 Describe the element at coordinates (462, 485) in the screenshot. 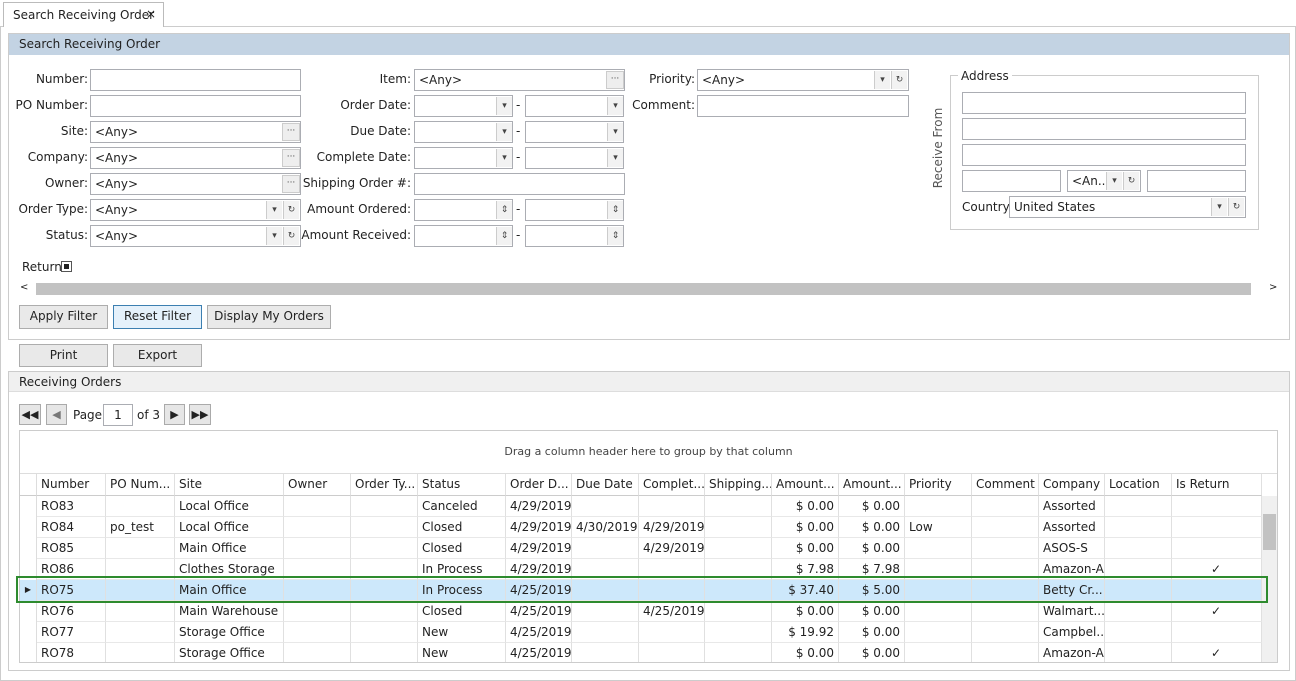

I see `column-header: Status` at that location.